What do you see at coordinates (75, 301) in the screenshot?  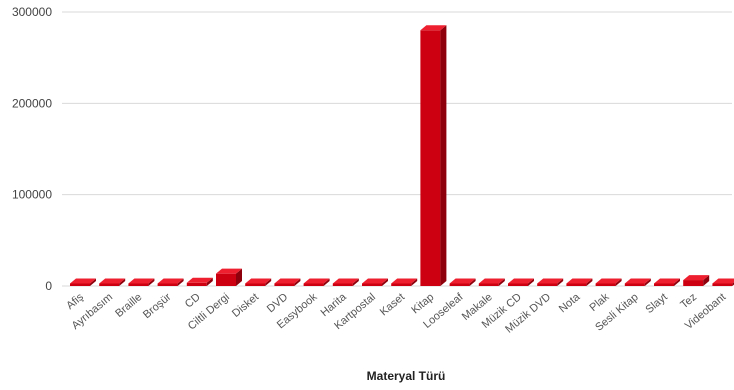 I see `x-tick-label: Afiş` at bounding box center [75, 301].